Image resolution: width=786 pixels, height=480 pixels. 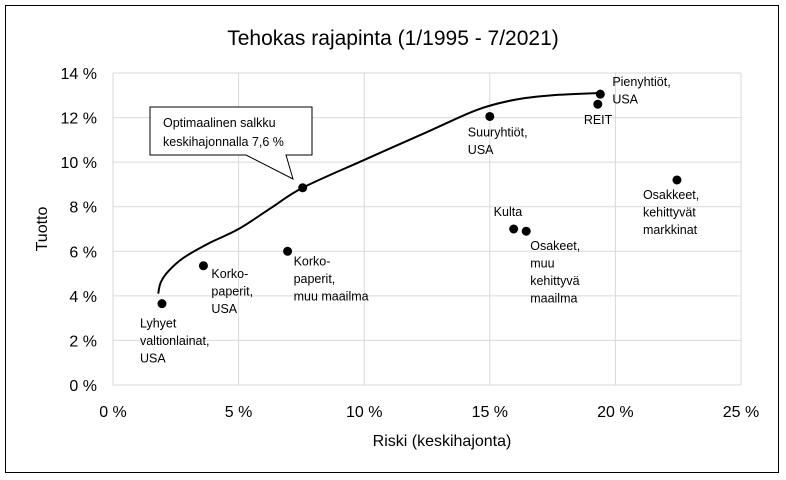 What do you see at coordinates (158, 324) in the screenshot?
I see `data-label: Lyhyet` at bounding box center [158, 324].